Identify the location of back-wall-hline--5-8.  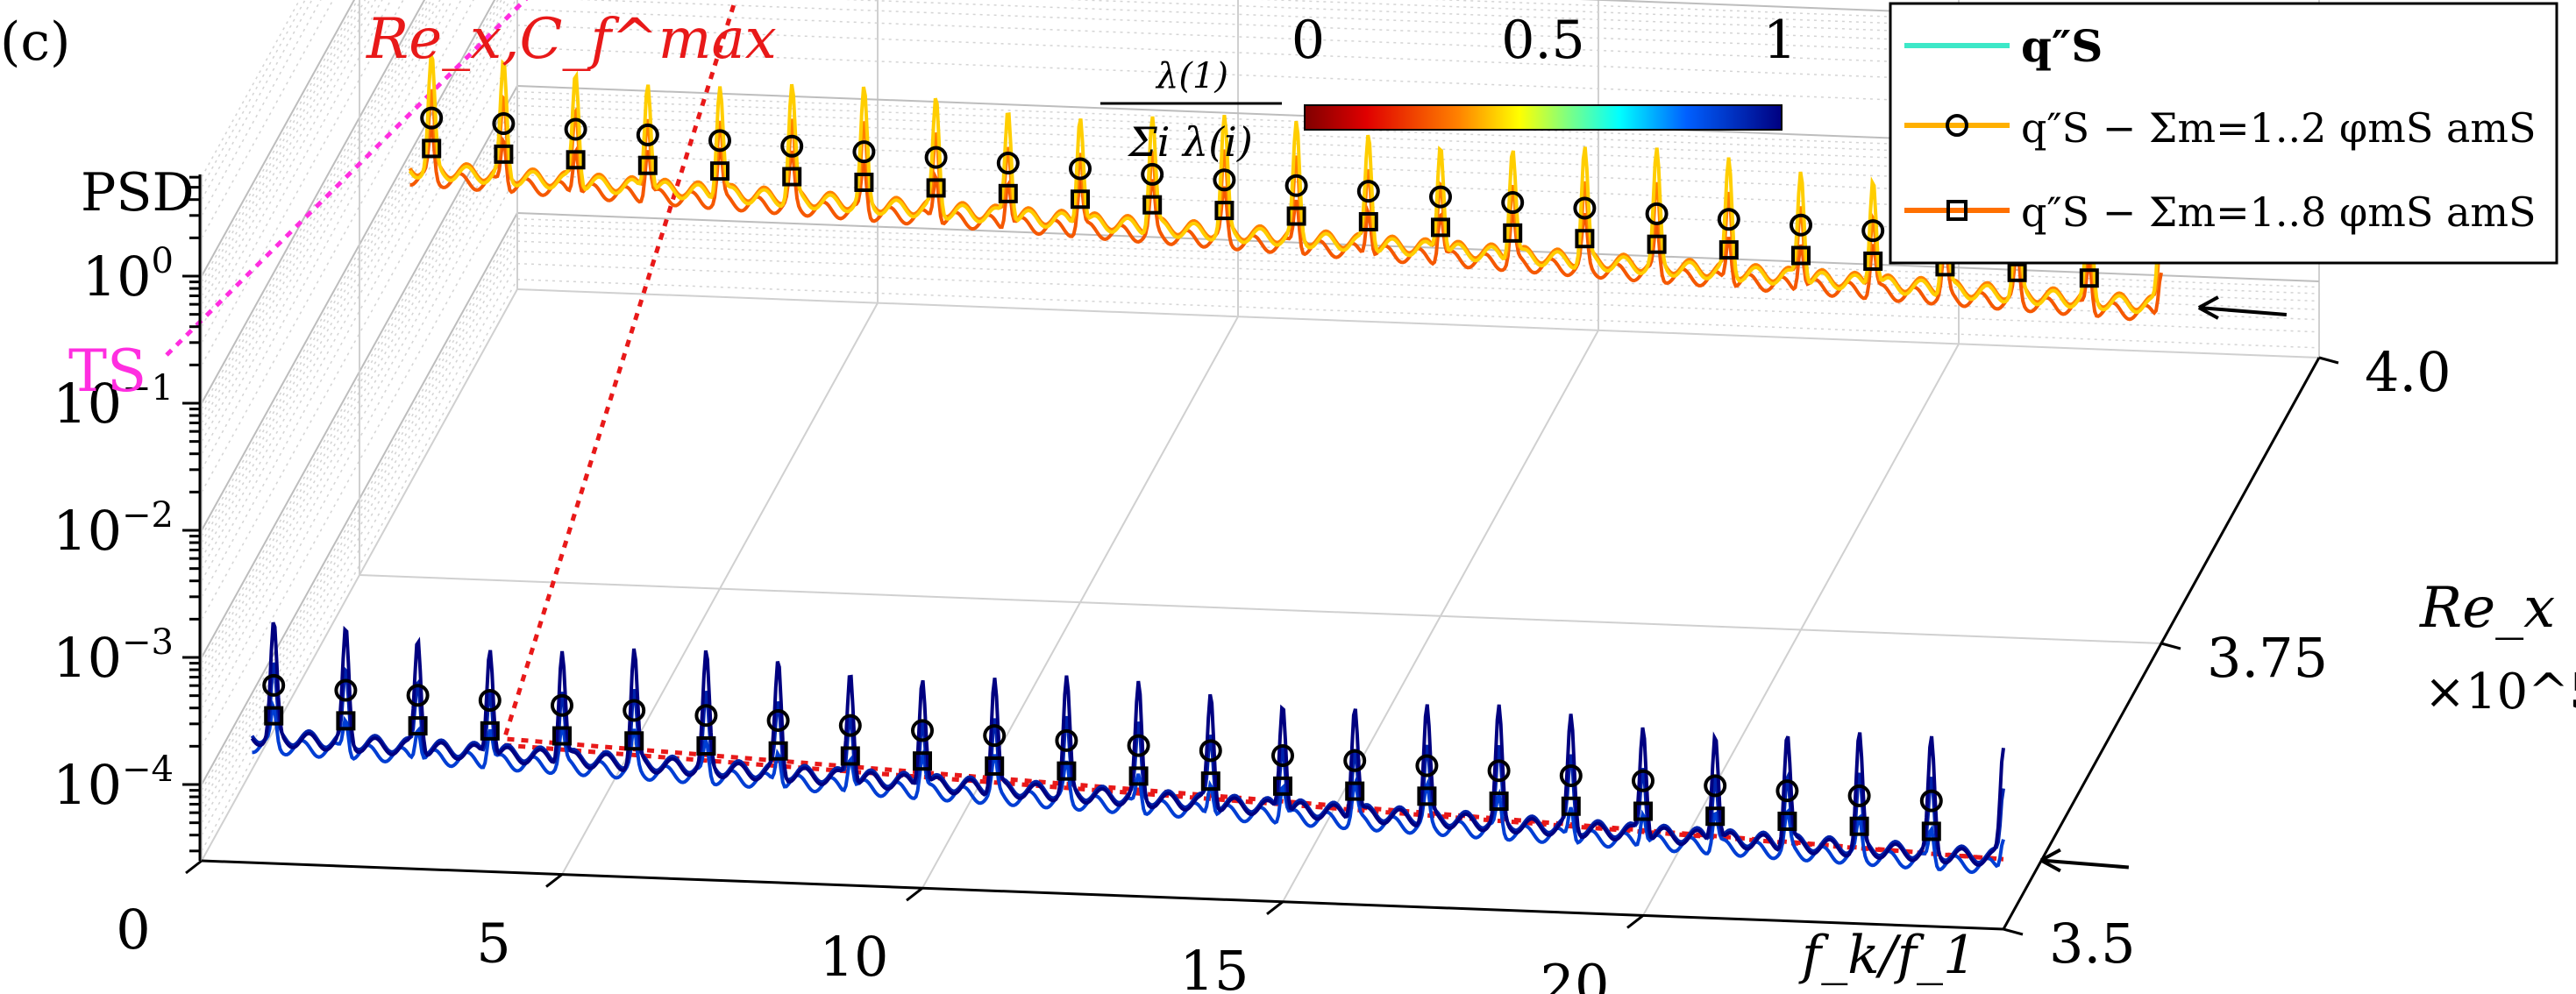
(1418, 259).